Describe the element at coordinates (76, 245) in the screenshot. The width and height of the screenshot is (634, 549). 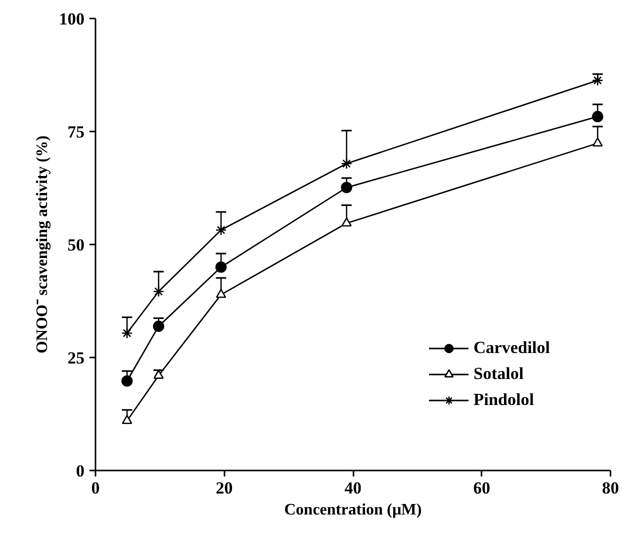
I see `y-tick-label: 50` at that location.